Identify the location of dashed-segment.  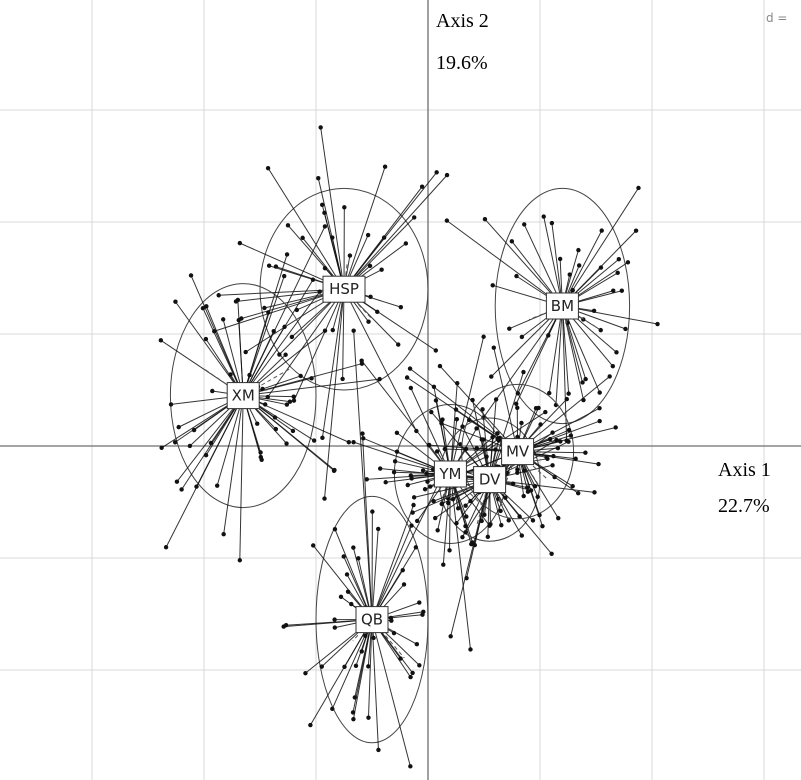
(545, 312).